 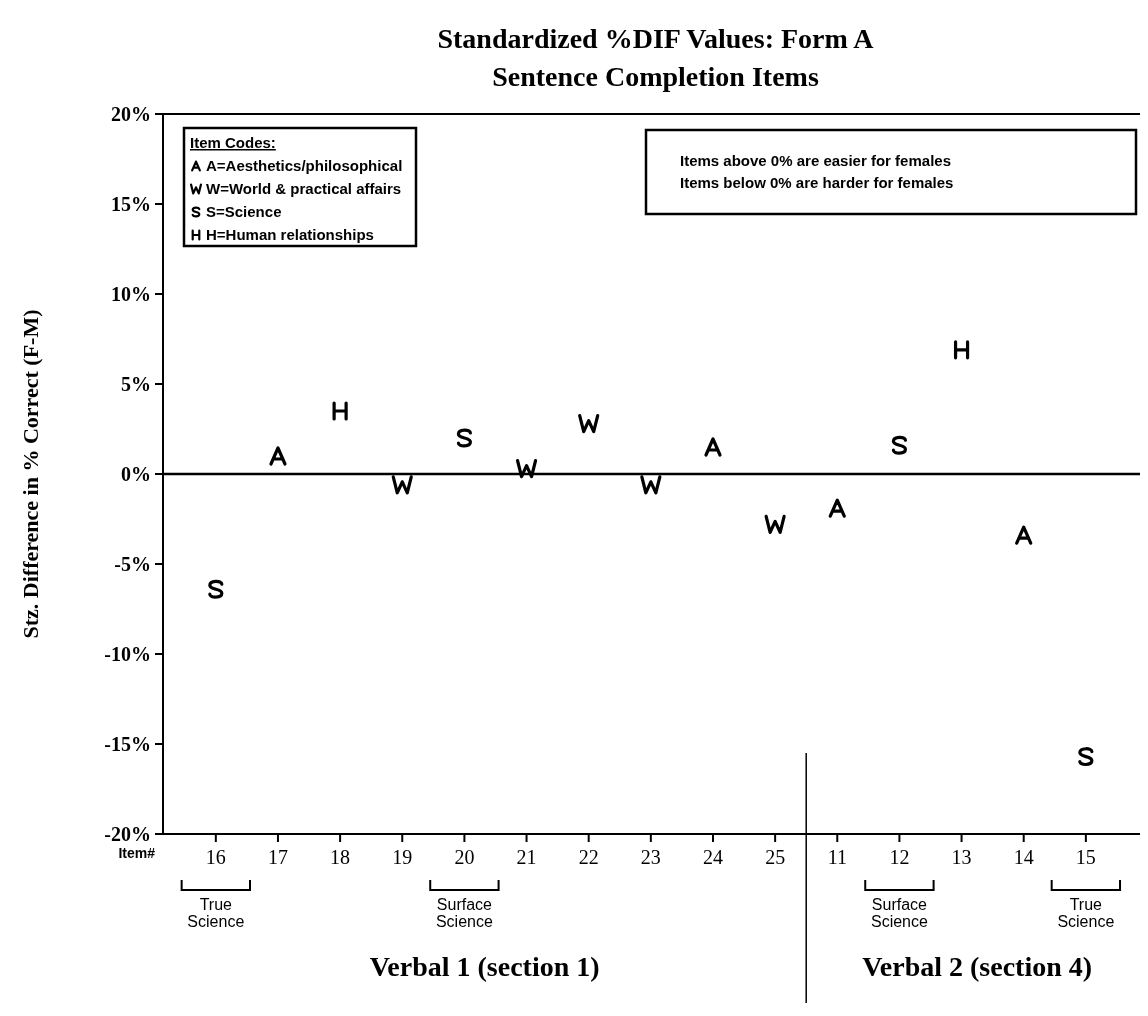 I want to click on legend-label: A=Aesthetics/philosophical, so click(x=304, y=165).